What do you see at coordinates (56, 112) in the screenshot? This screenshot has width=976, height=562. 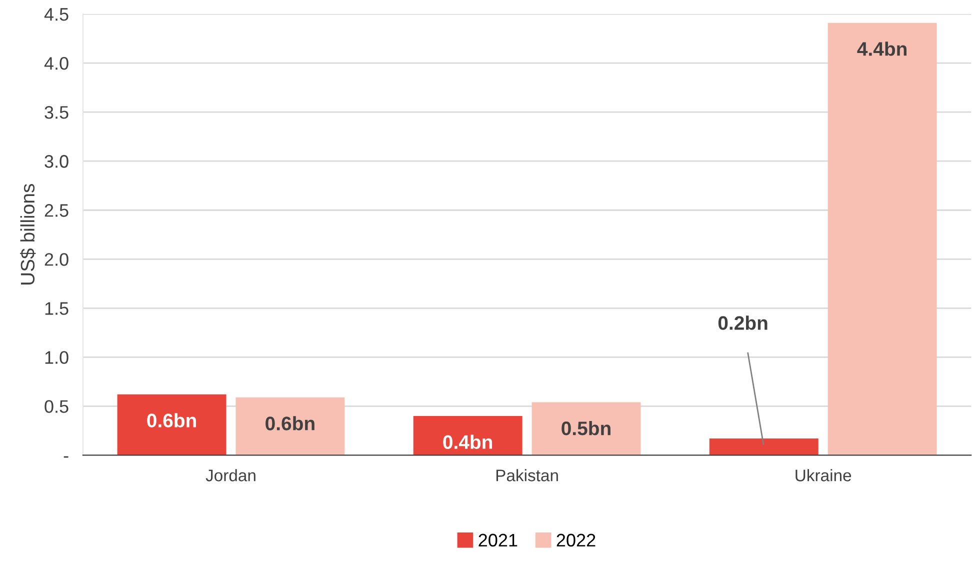 I see `y-tick-label: 3.5` at bounding box center [56, 112].